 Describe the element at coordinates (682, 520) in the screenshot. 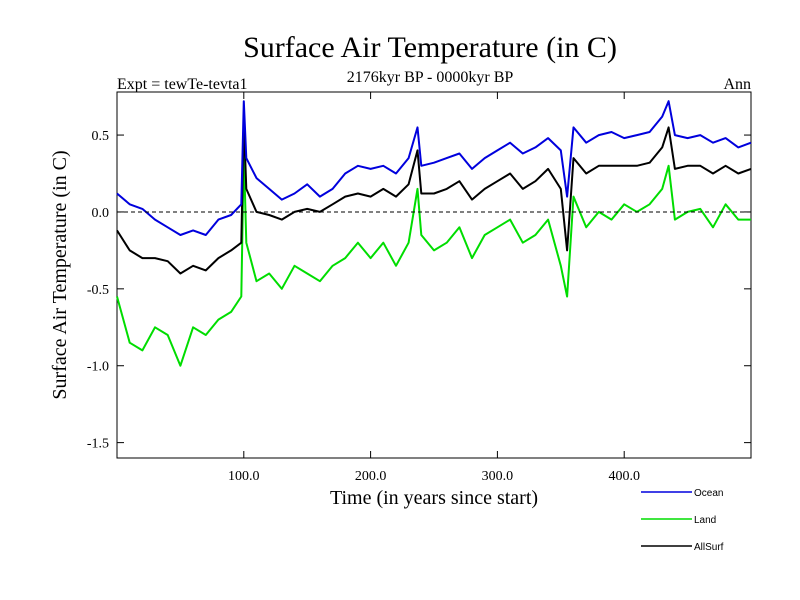

I see `legend: Ocean Land AllSurf` at that location.